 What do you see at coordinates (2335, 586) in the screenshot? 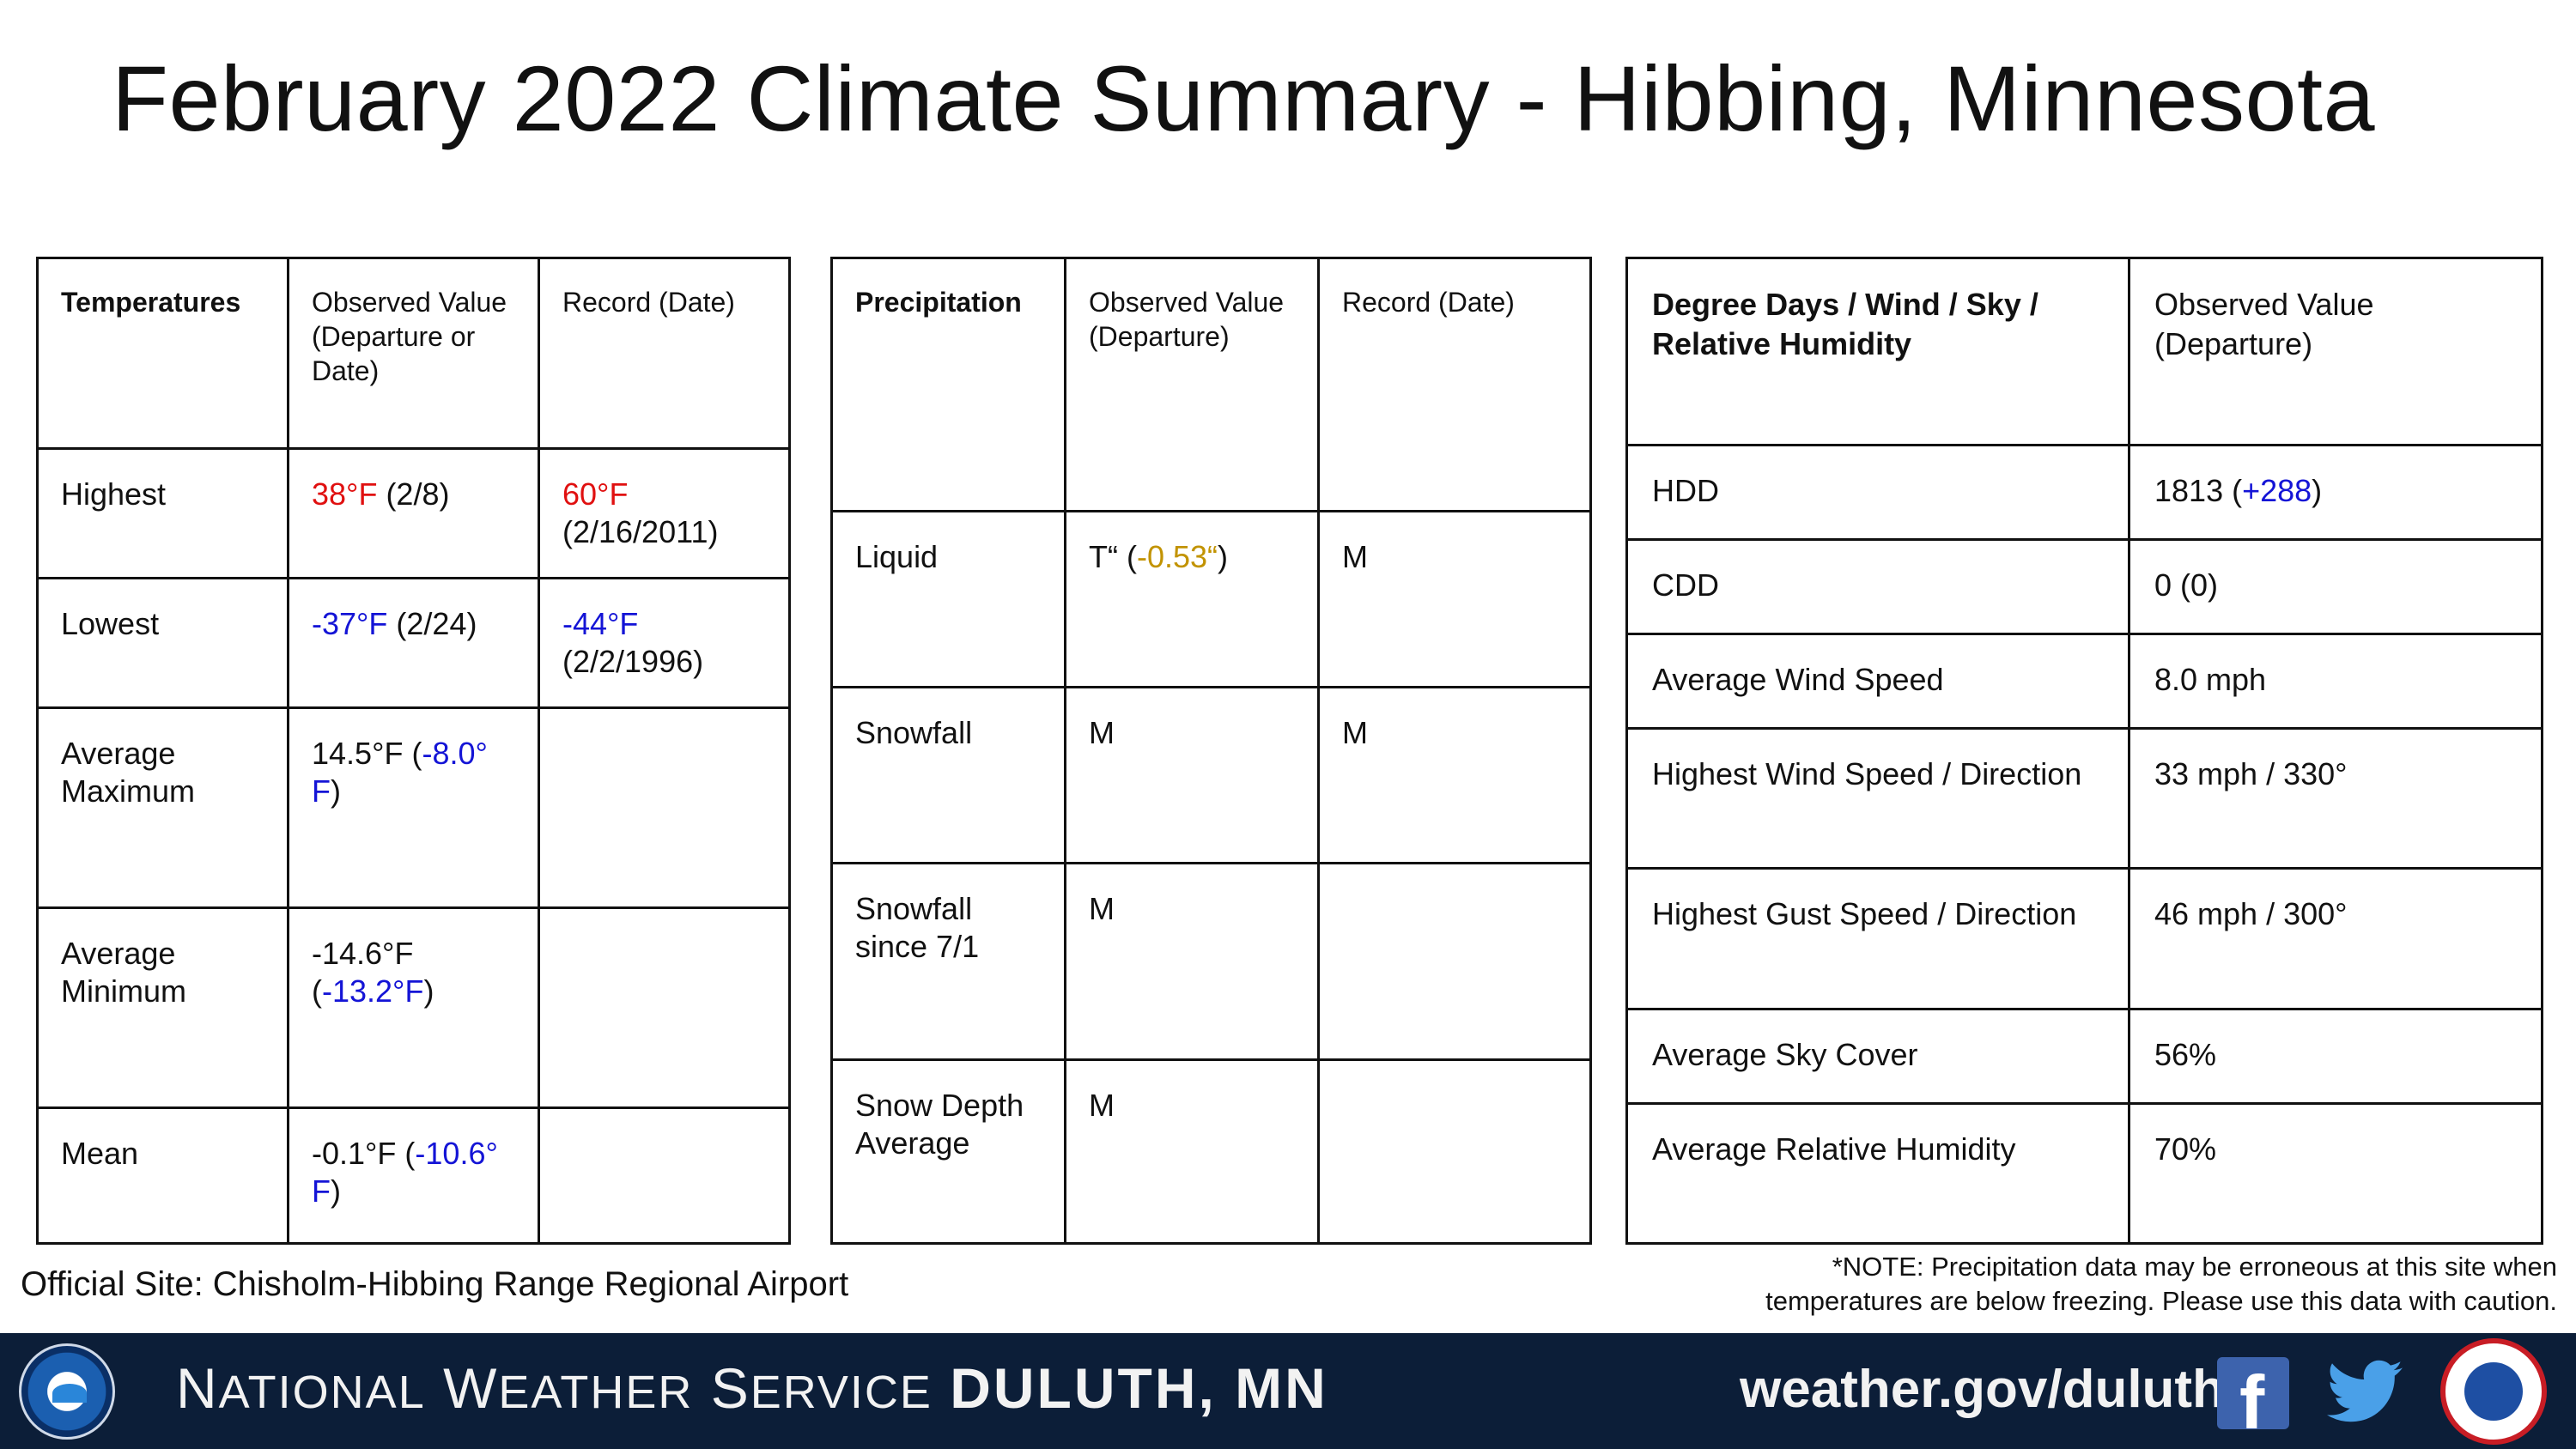
I see `observed-value: 0 (0)` at bounding box center [2335, 586].